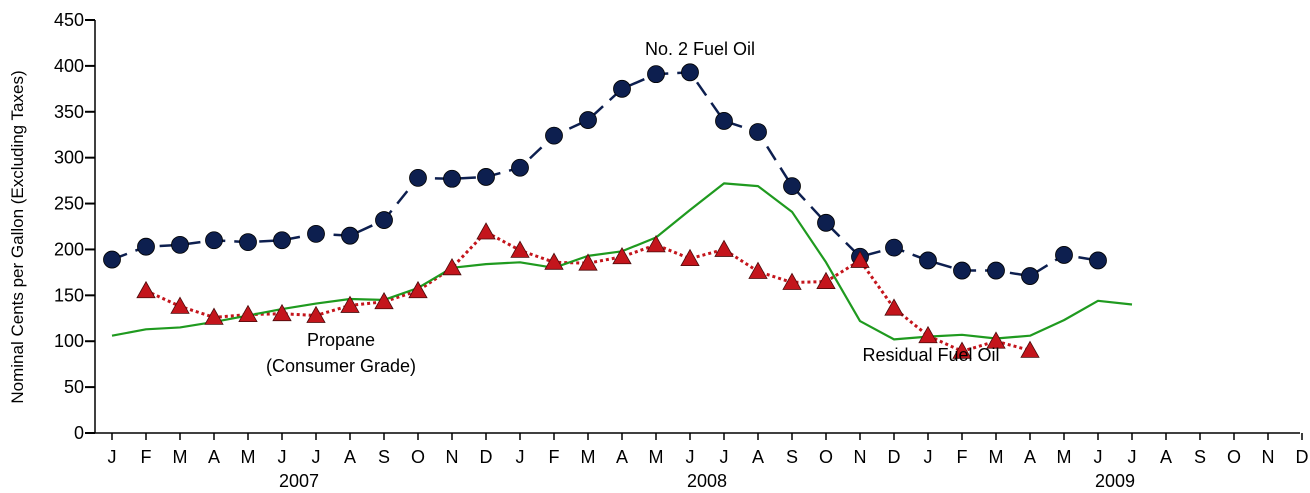 The image size is (1310, 493). Describe the element at coordinates (930, 355) in the screenshot. I see `annotation-residual-fuel-oil: Residual Fuel Oil` at that location.